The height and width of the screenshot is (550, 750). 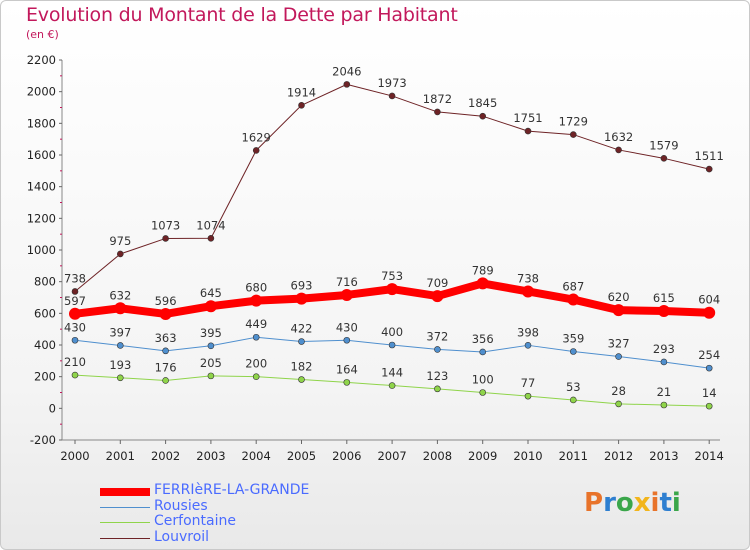 I want to click on y-tick-label: 400, so click(x=45, y=345).